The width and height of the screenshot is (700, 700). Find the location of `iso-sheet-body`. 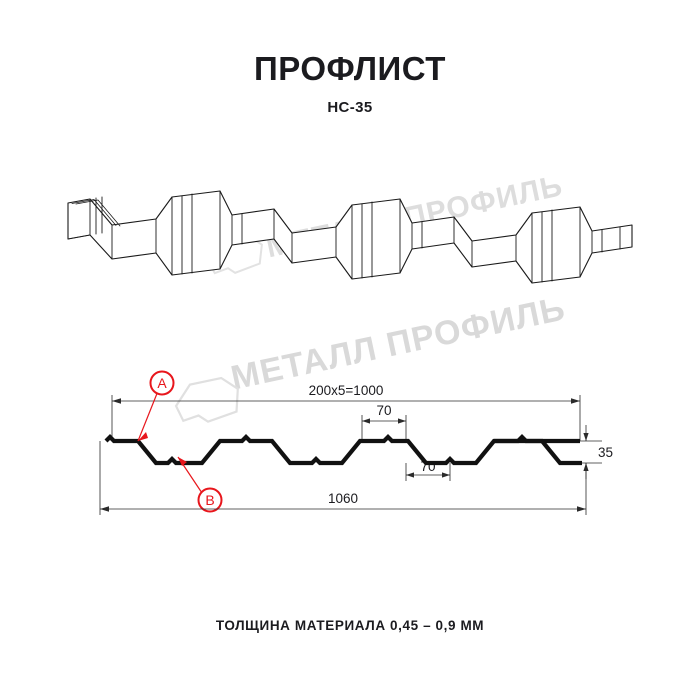

iso-sheet-body is located at coordinates (350, 237).